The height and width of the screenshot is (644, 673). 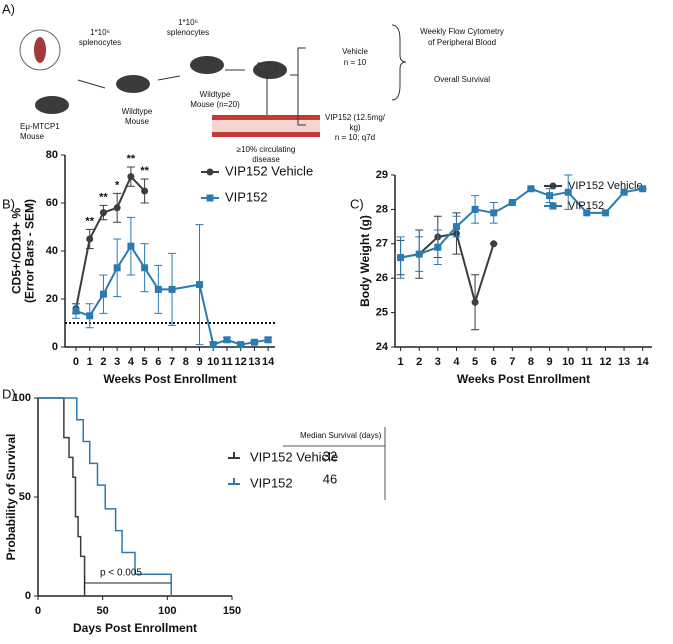 What do you see at coordinates (266, 159) in the screenshot?
I see `diagram-label: disease` at bounding box center [266, 159].